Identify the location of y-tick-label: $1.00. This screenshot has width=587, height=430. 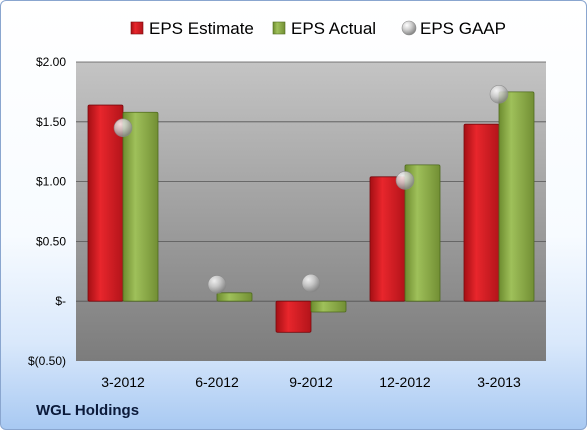
(51, 182).